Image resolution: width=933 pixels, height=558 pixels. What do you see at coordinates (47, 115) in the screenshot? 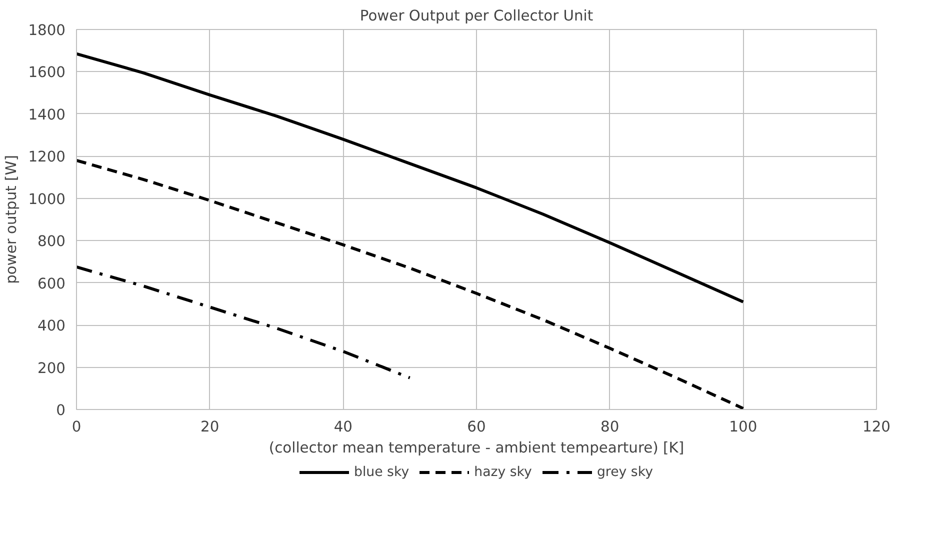
I see `y-tick-label: 1400` at bounding box center [47, 115].